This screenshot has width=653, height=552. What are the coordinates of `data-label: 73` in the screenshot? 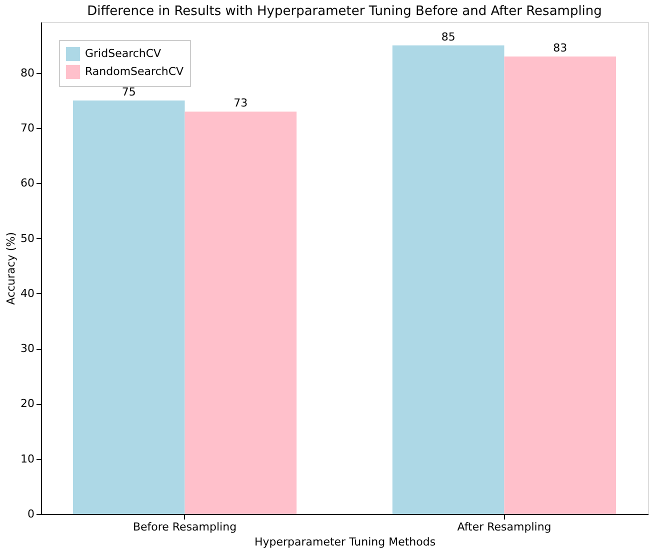 It's located at (241, 103).